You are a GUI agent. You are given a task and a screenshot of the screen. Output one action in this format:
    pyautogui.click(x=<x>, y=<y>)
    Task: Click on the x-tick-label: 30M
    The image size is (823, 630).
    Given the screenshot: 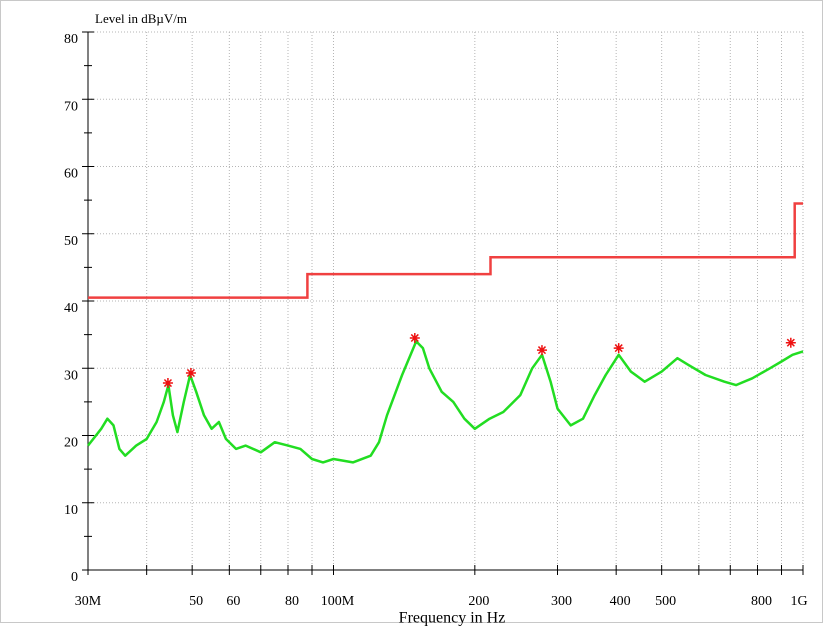 What is the action you would take?
    pyautogui.click(x=88, y=601)
    